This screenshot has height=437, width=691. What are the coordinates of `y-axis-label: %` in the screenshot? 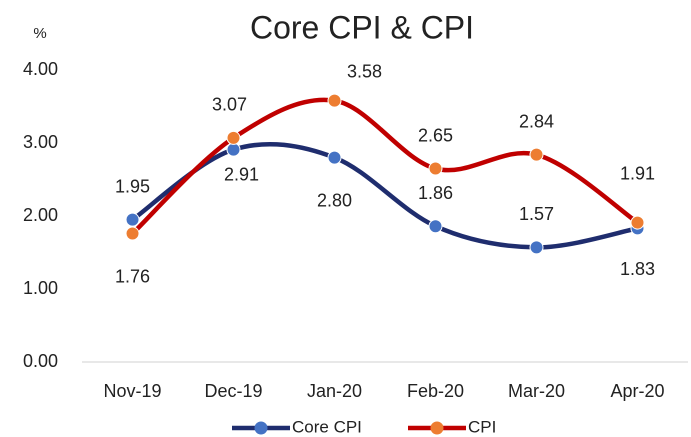 It's located at (39, 33).